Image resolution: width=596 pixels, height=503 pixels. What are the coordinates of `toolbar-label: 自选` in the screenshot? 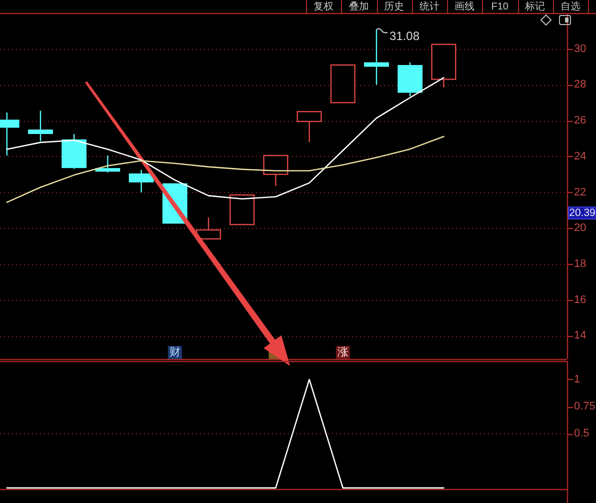 It's located at (570, 7).